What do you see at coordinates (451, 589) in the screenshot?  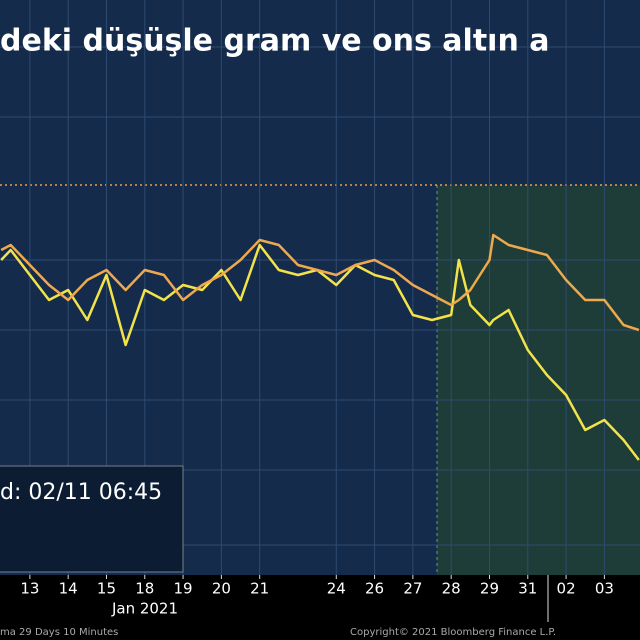 I see `x-tick-label: 28` at bounding box center [451, 589].